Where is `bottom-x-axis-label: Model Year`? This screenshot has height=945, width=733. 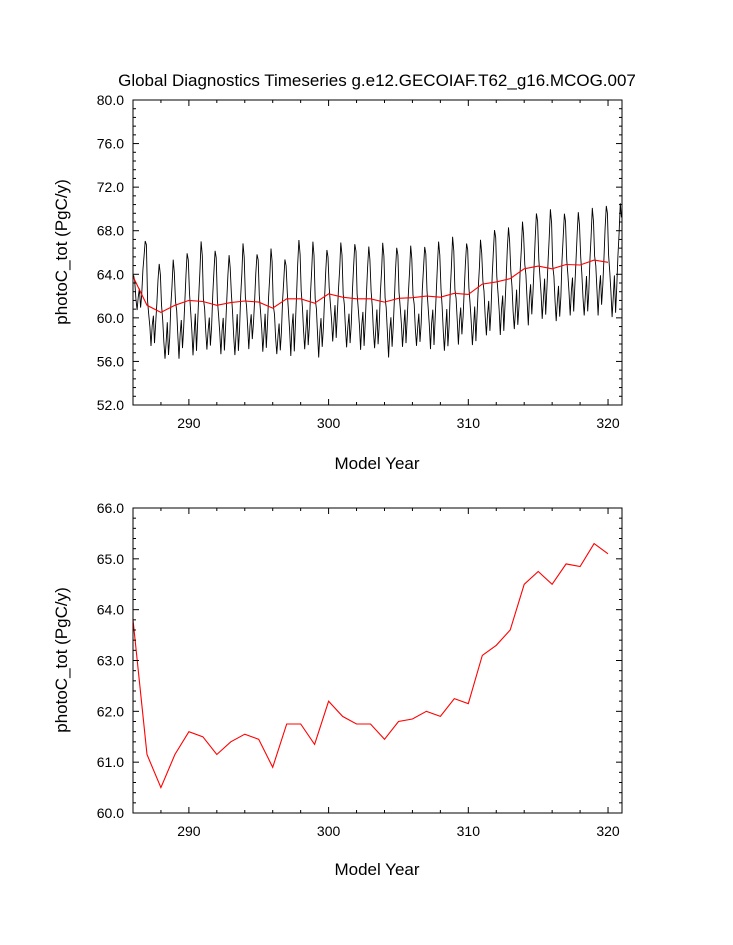
bottom-x-axis-label: Model Year is located at coordinates (376, 869).